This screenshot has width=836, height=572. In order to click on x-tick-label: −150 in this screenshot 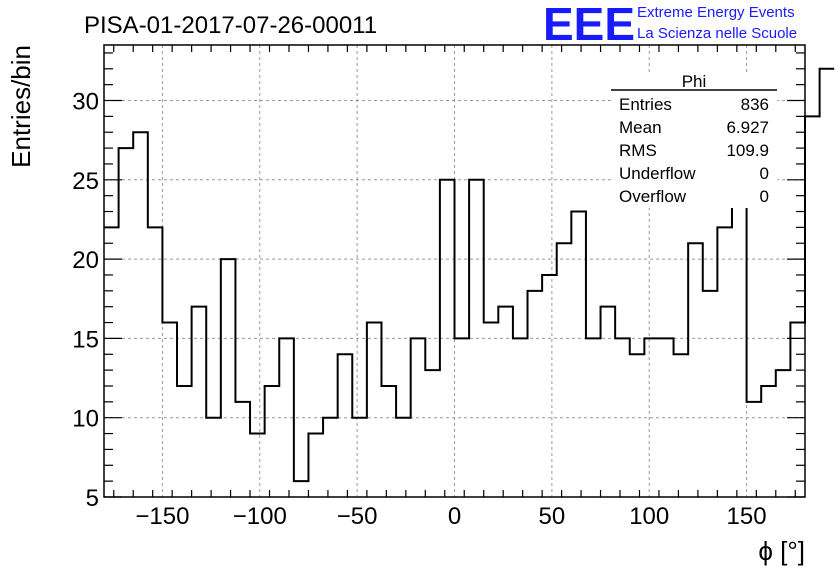, I will do `click(162, 516)`.